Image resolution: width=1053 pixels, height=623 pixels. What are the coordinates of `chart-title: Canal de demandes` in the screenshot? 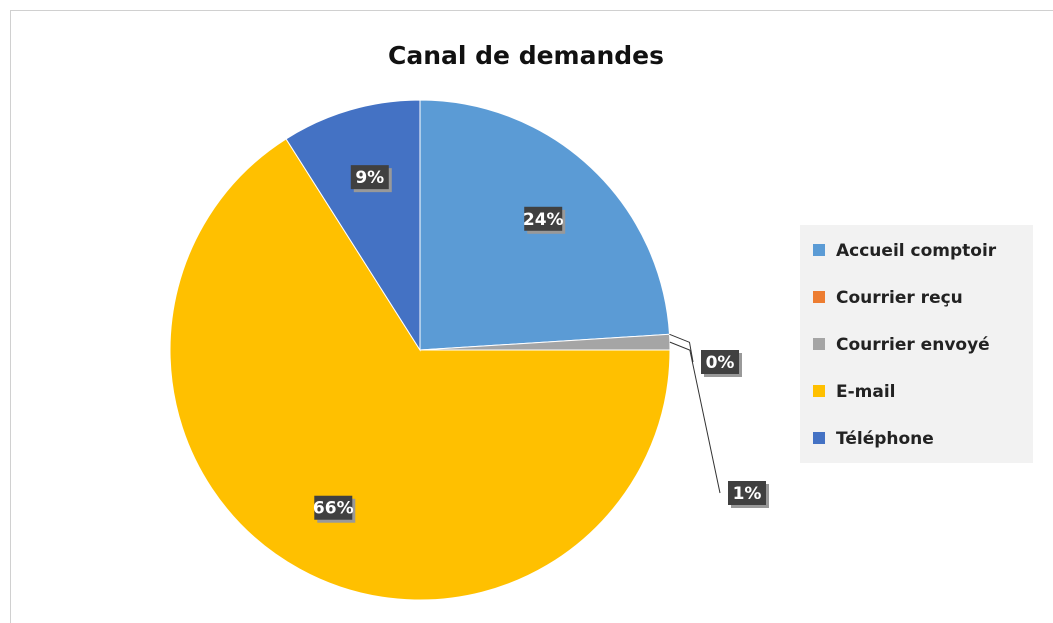 It's located at (526, 55).